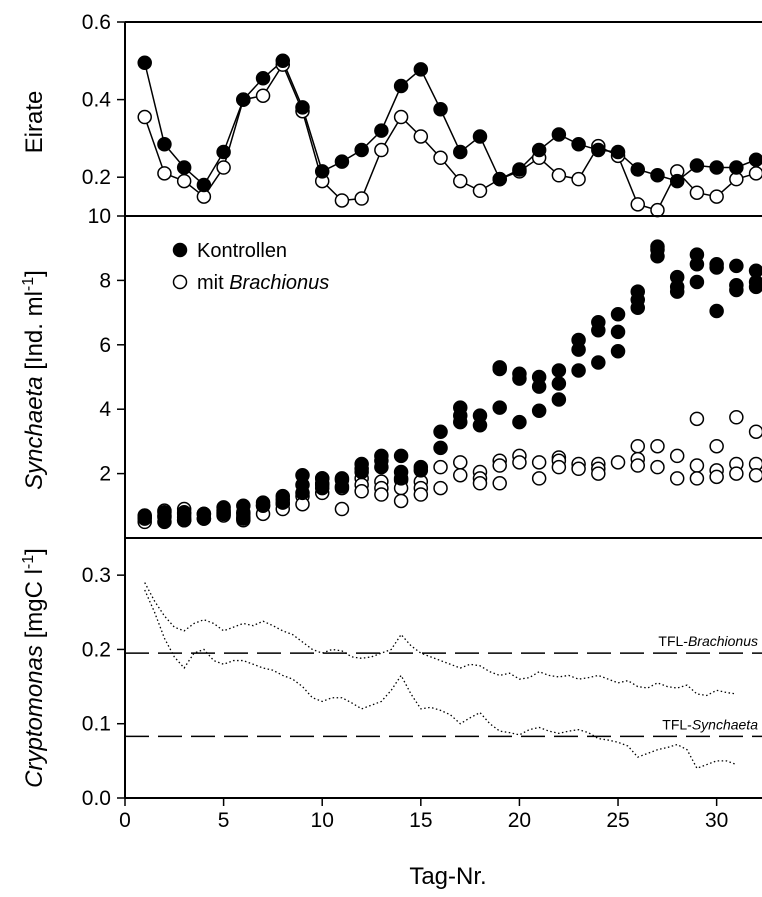 This screenshot has width=762, height=897. What do you see at coordinates (96, 724) in the screenshot?
I see `y-tick-label: 0.1` at bounding box center [96, 724].